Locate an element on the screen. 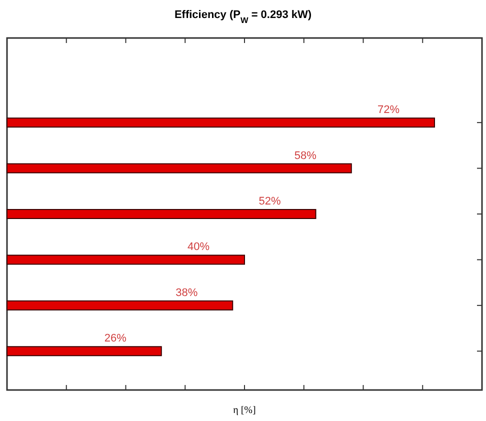 Image resolution: width=486 pixels, height=421 pixels. data-label: 38% is located at coordinates (187, 292).